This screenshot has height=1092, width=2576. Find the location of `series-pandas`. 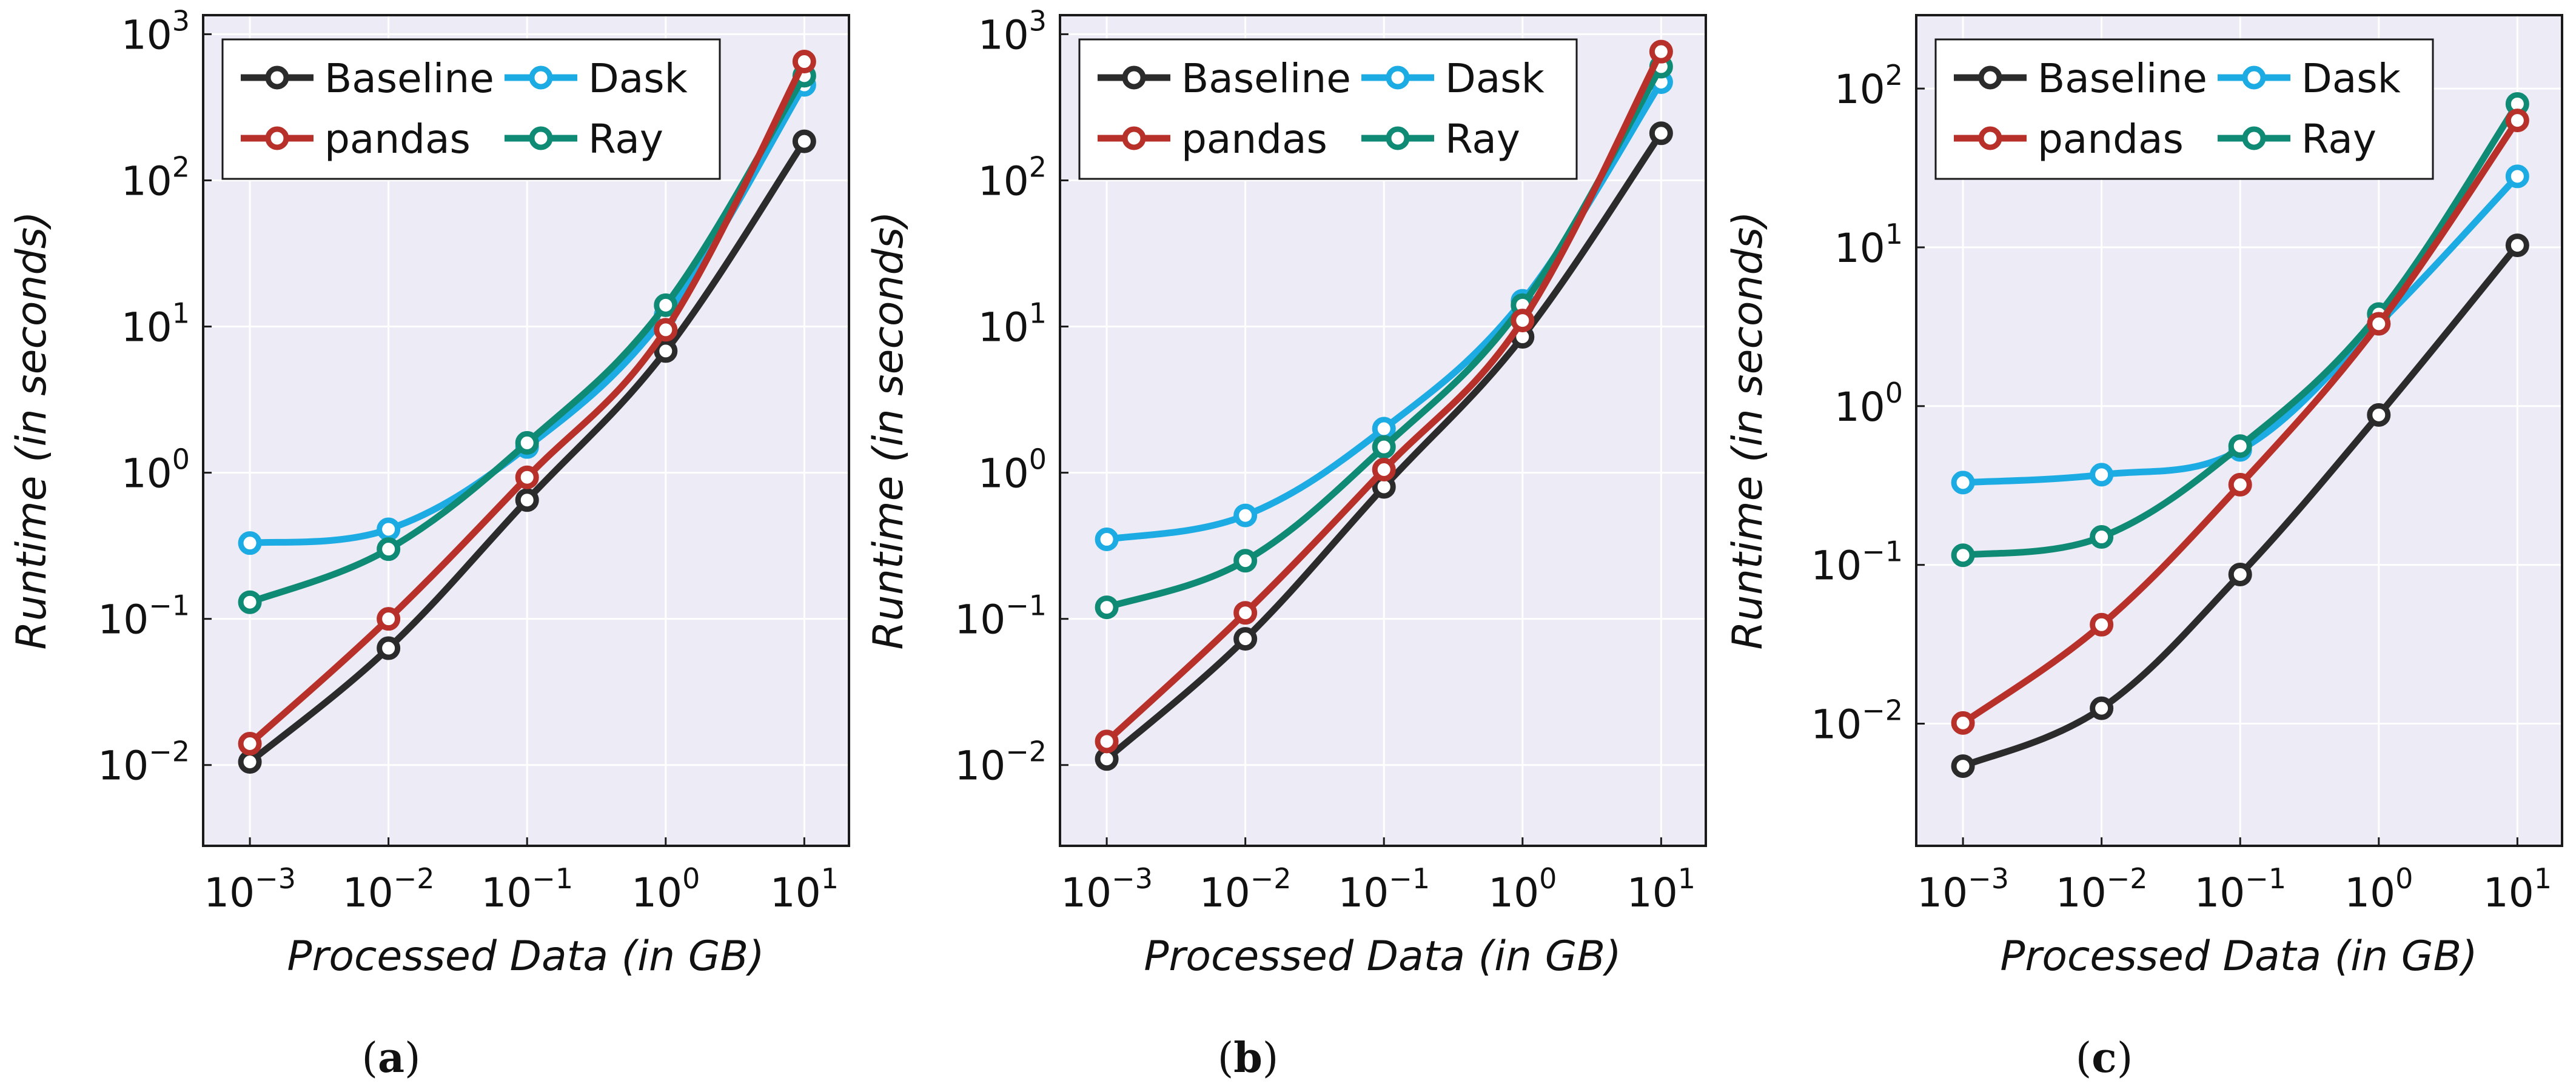

series-pandas is located at coordinates (2240, 422).